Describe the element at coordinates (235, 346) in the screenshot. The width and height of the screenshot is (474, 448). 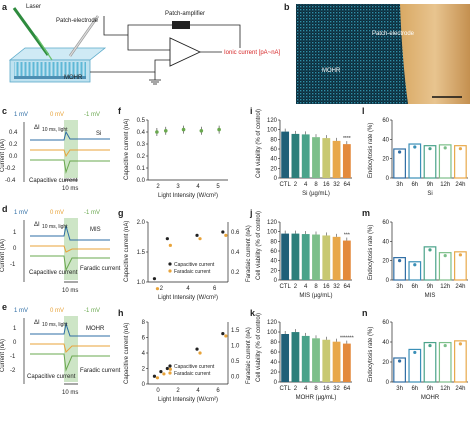
I see `y2-tick-label: 1.0` at that location.